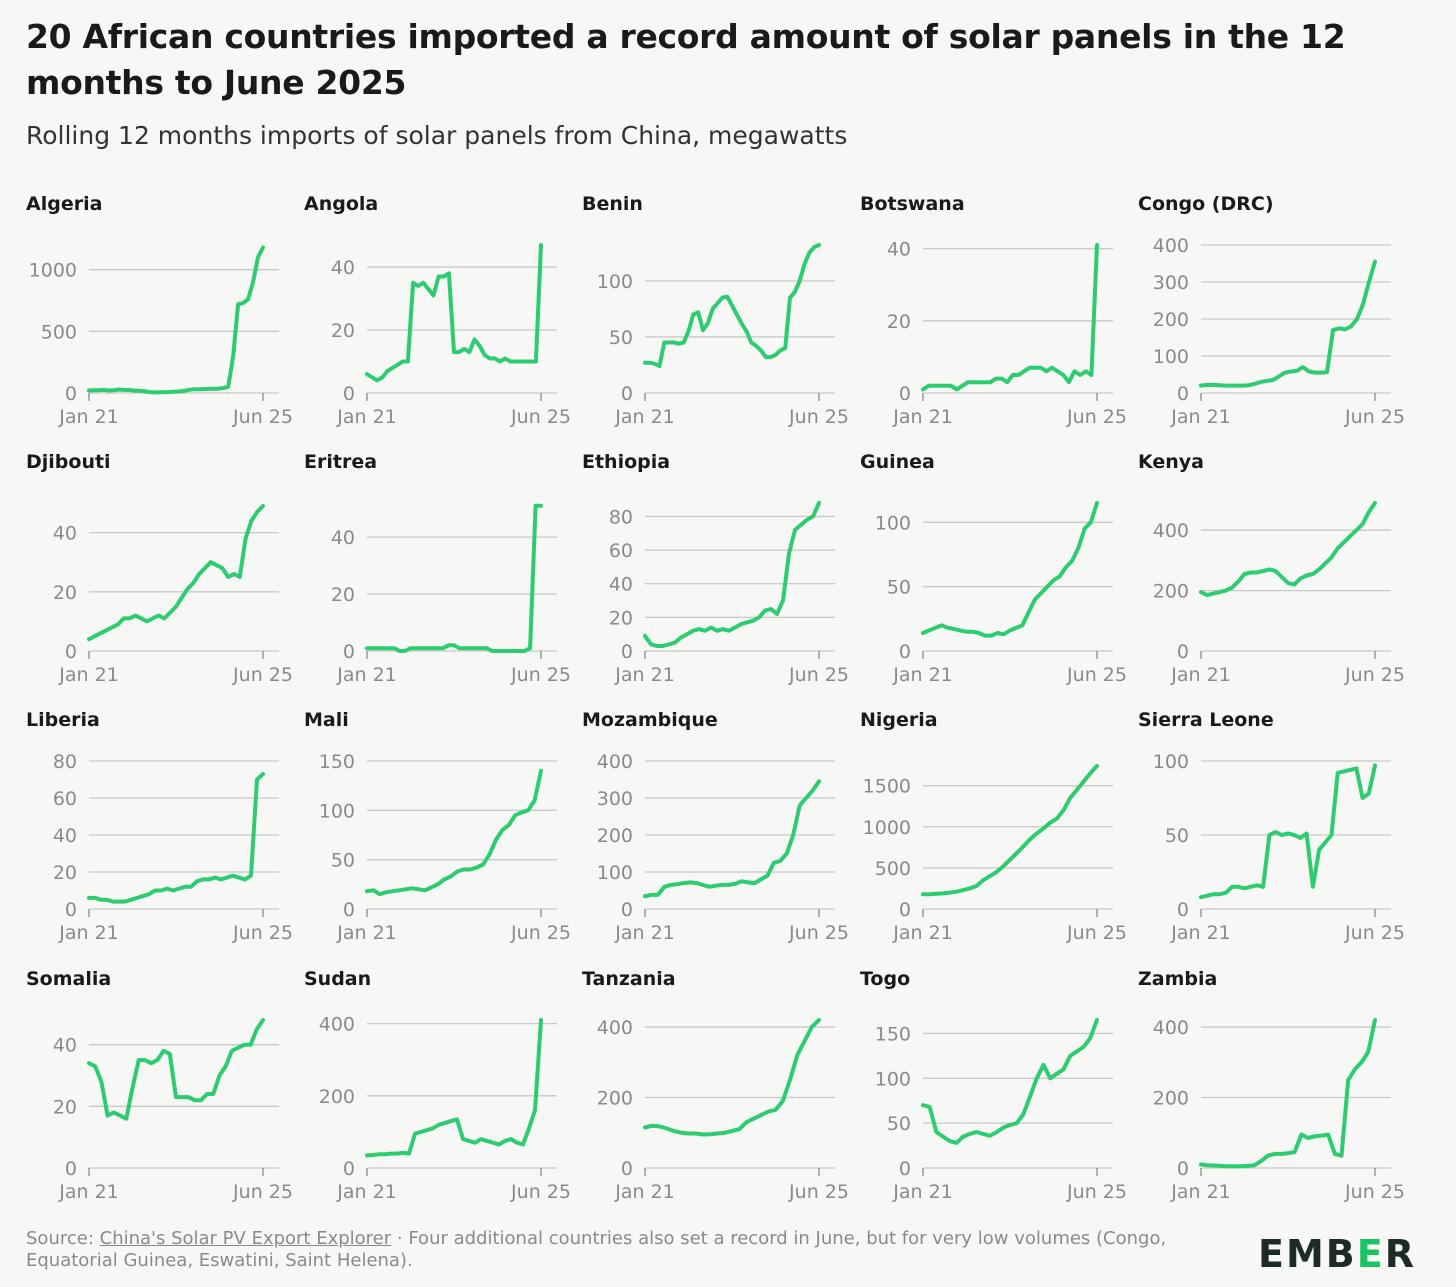  Describe the element at coordinates (53, 271) in the screenshot. I see `y-tick-label: 1000` at that location.